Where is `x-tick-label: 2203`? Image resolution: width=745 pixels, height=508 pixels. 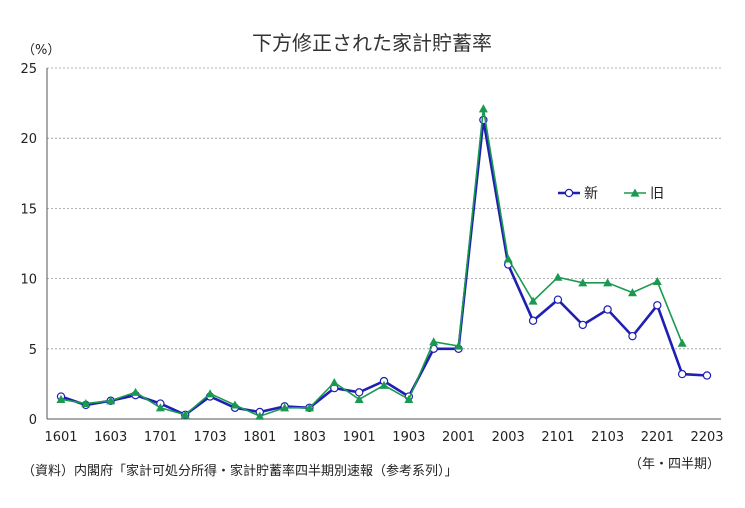 x-tick-label: 2203 is located at coordinates (706, 437).